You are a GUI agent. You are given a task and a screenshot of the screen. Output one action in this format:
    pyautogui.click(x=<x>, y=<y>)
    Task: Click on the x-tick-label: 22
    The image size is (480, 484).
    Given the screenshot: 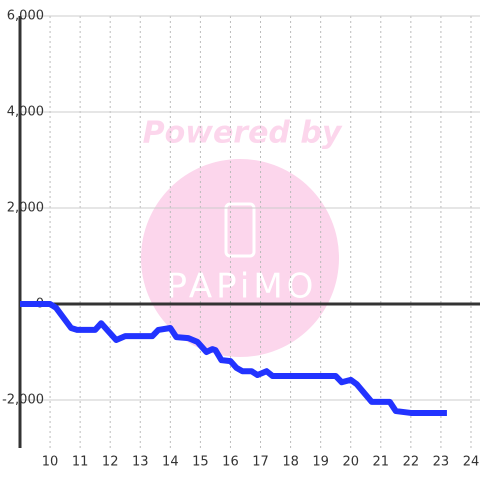 What is the action you would take?
    pyautogui.click(x=411, y=462)
    